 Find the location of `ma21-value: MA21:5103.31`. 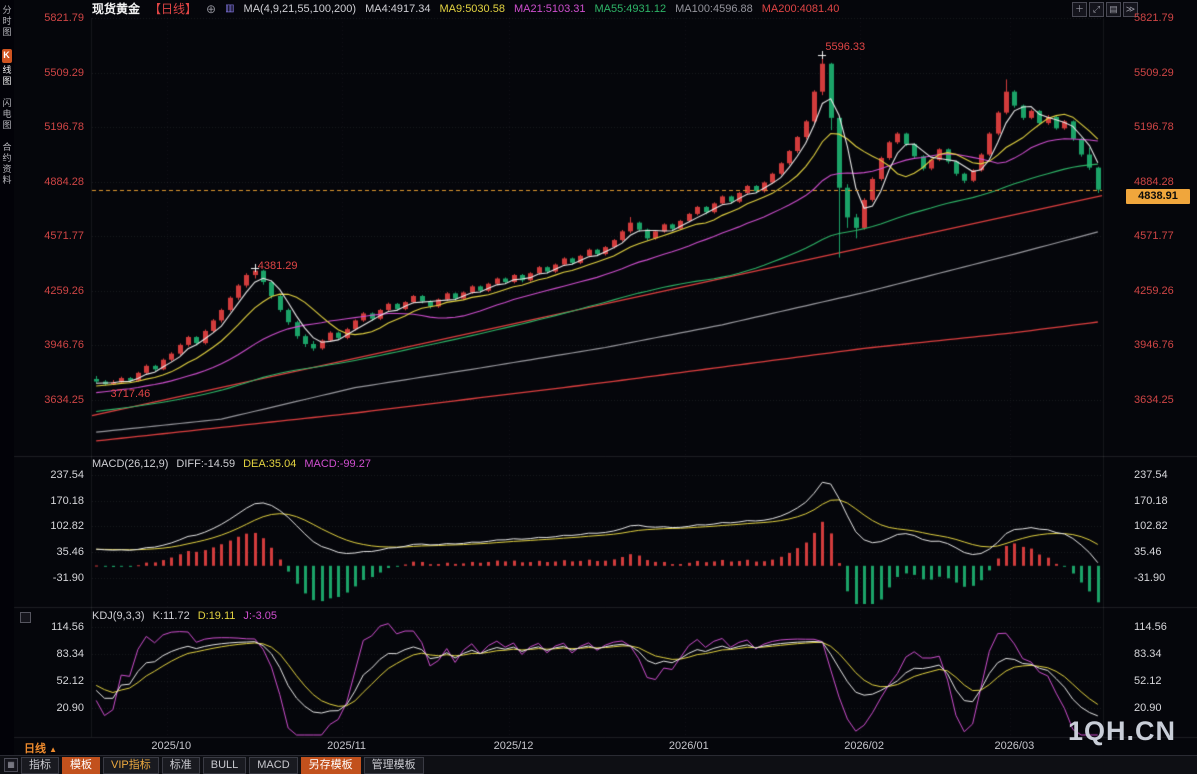

ma21-value: MA21:5103.31 is located at coordinates (549, 8).